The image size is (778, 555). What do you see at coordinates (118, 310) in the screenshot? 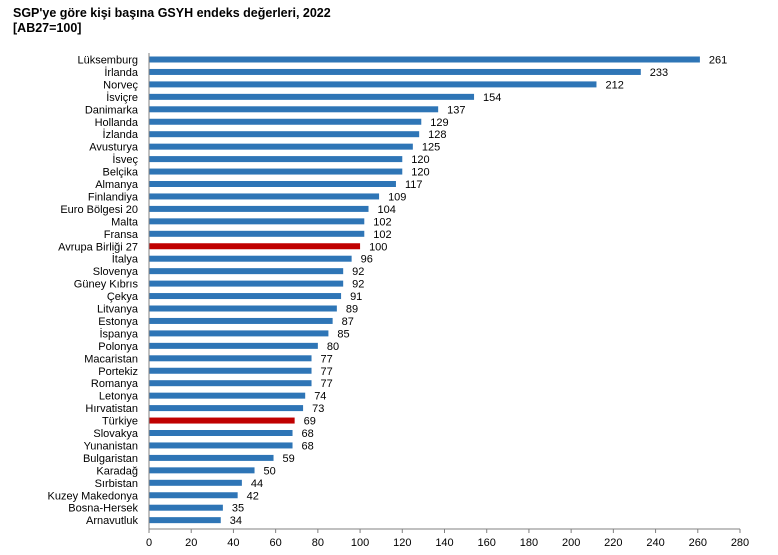
I see `category-label-cat-20: Litvanya` at bounding box center [118, 310].